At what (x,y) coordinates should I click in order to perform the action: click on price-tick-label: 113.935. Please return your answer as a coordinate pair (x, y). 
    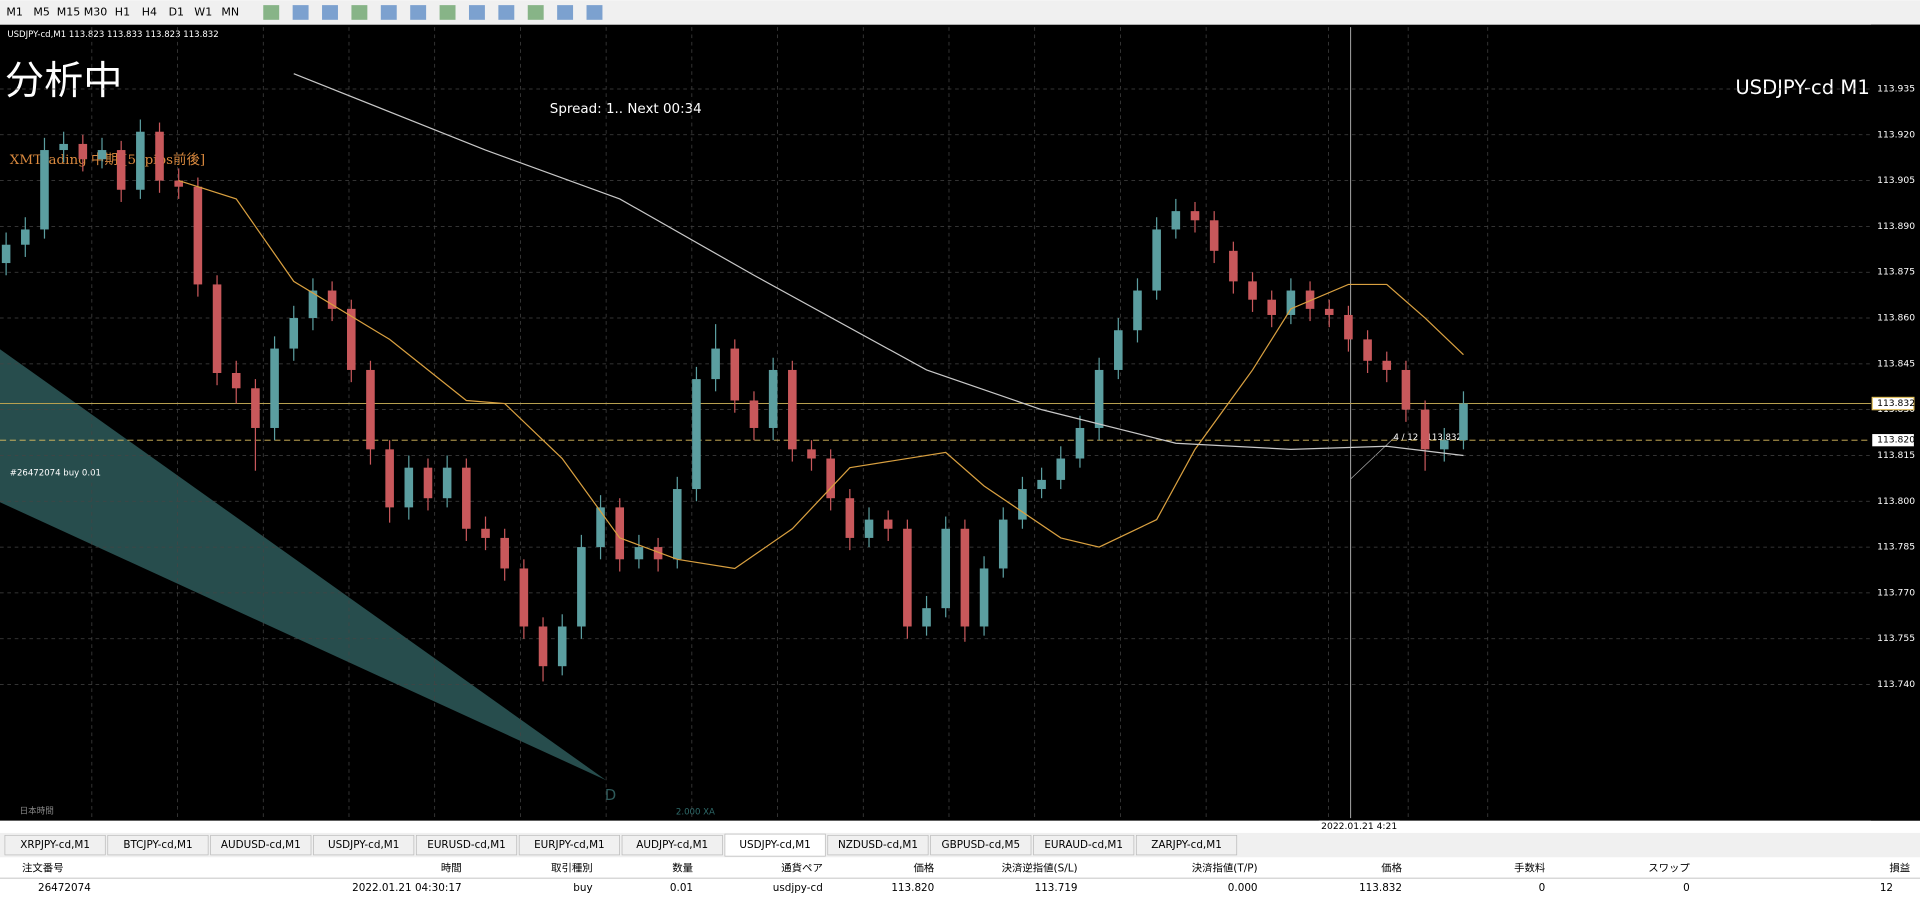
    Looking at the image, I should click on (1896, 88).